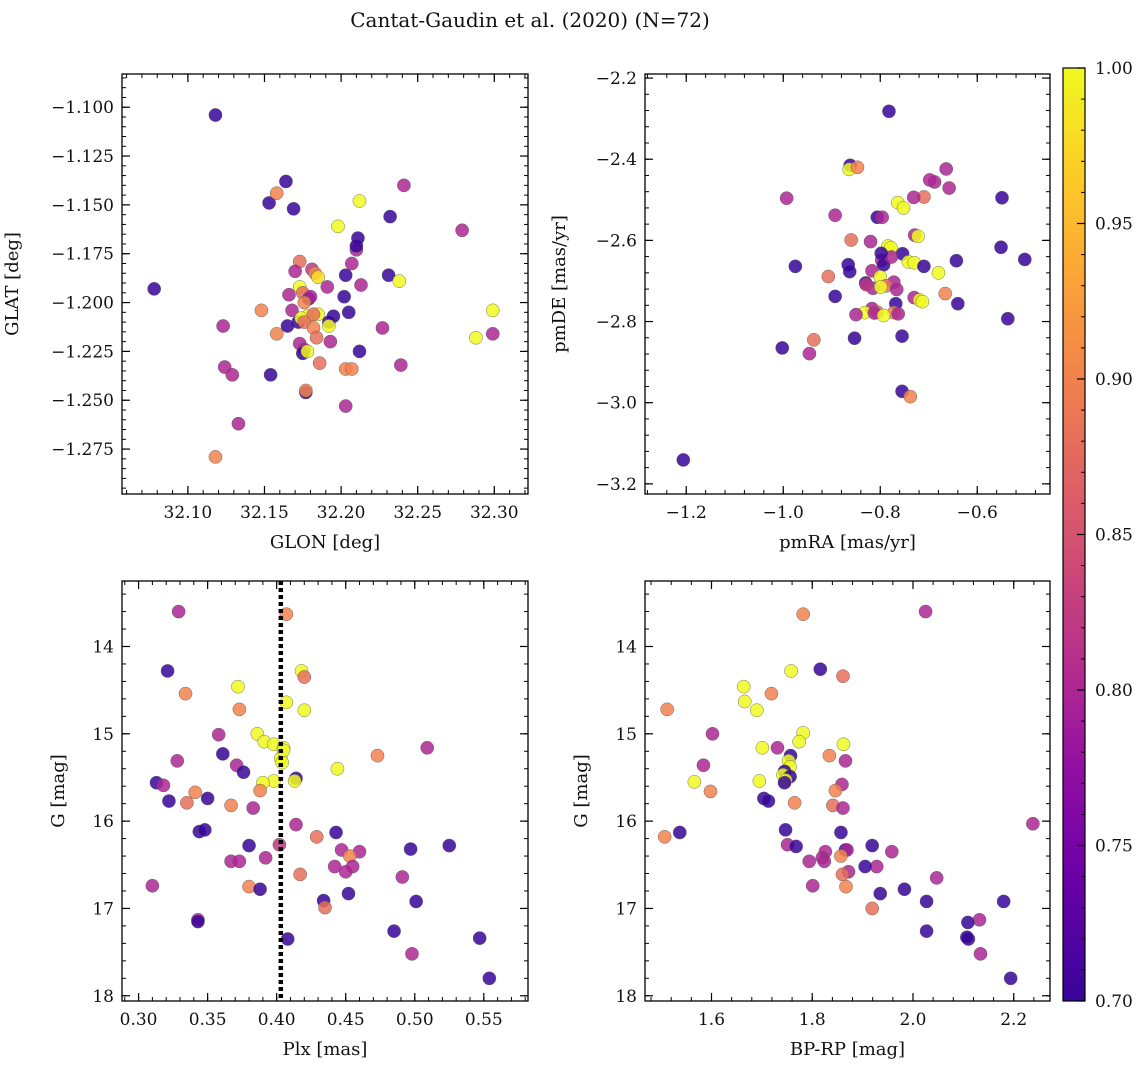 The width and height of the screenshot is (1148, 1068). Describe the element at coordinates (847, 1049) in the screenshot. I see `x-axis-label: BP-RP [mag]` at that location.